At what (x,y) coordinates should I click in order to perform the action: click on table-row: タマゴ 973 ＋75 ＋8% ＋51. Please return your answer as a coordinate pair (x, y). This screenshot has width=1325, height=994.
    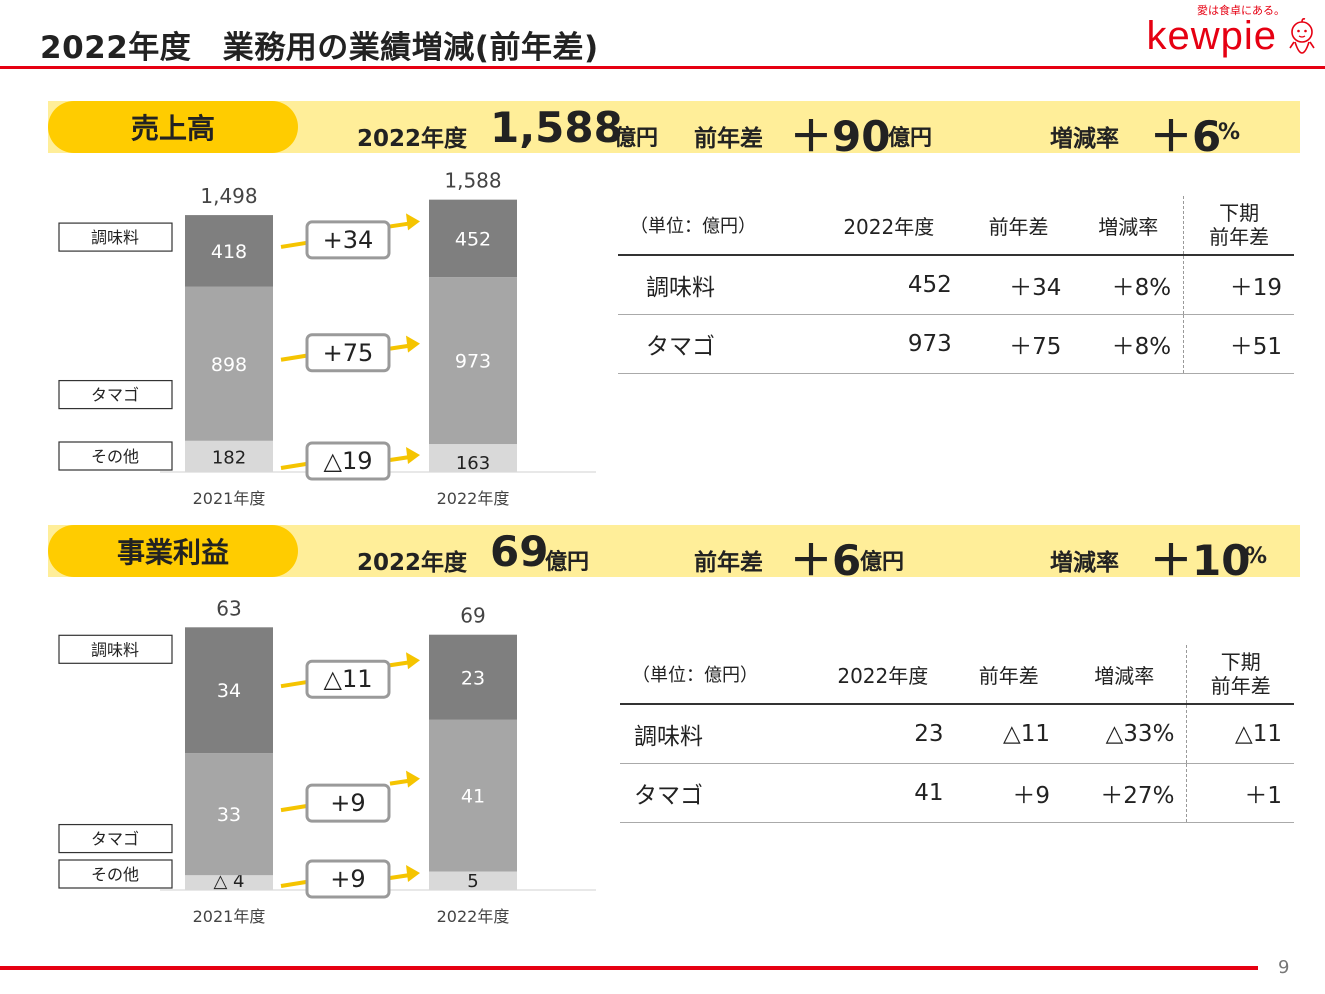
    Looking at the image, I should click on (956, 344).